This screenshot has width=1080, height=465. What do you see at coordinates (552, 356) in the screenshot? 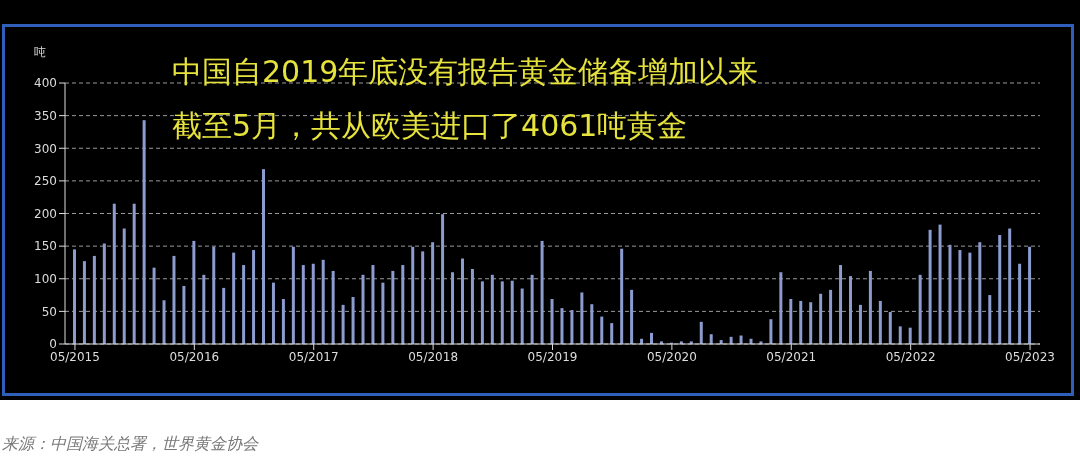
I see `x-tick-label: 05/2019` at bounding box center [552, 356].